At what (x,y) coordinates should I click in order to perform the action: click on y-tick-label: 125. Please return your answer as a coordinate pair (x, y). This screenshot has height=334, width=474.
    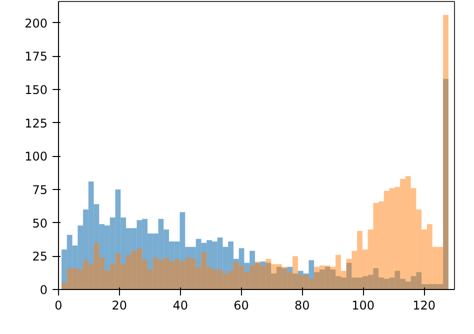
    Looking at the image, I should click on (36, 123).